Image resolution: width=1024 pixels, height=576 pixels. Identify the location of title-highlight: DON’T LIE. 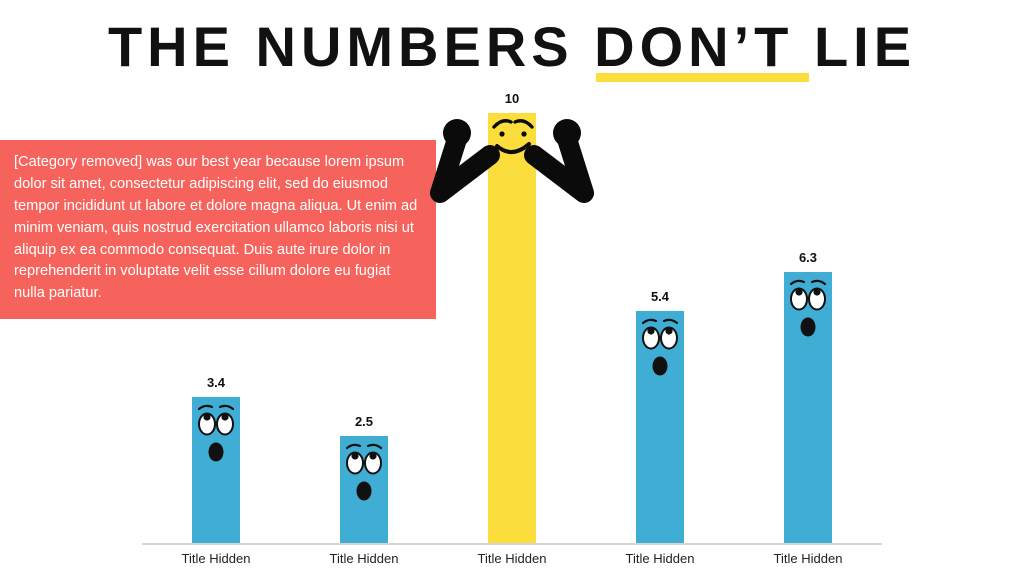
(755, 48).